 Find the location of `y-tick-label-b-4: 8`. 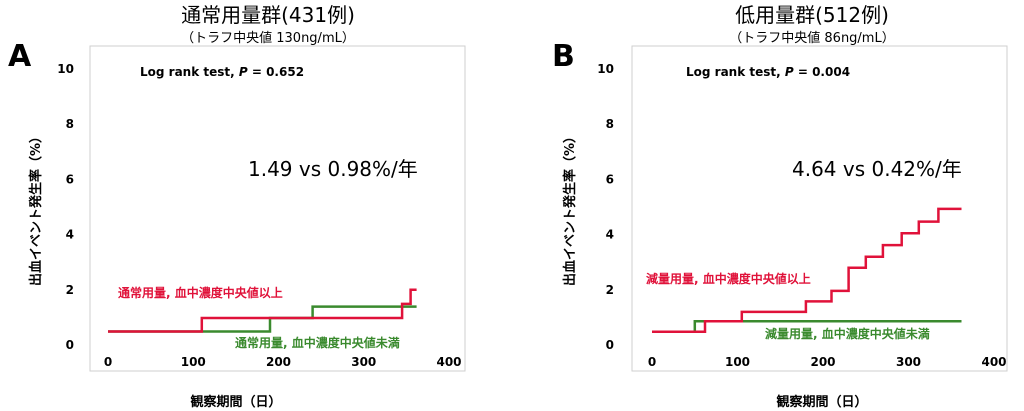

y-tick-label-b-4: 8 is located at coordinates (610, 124).